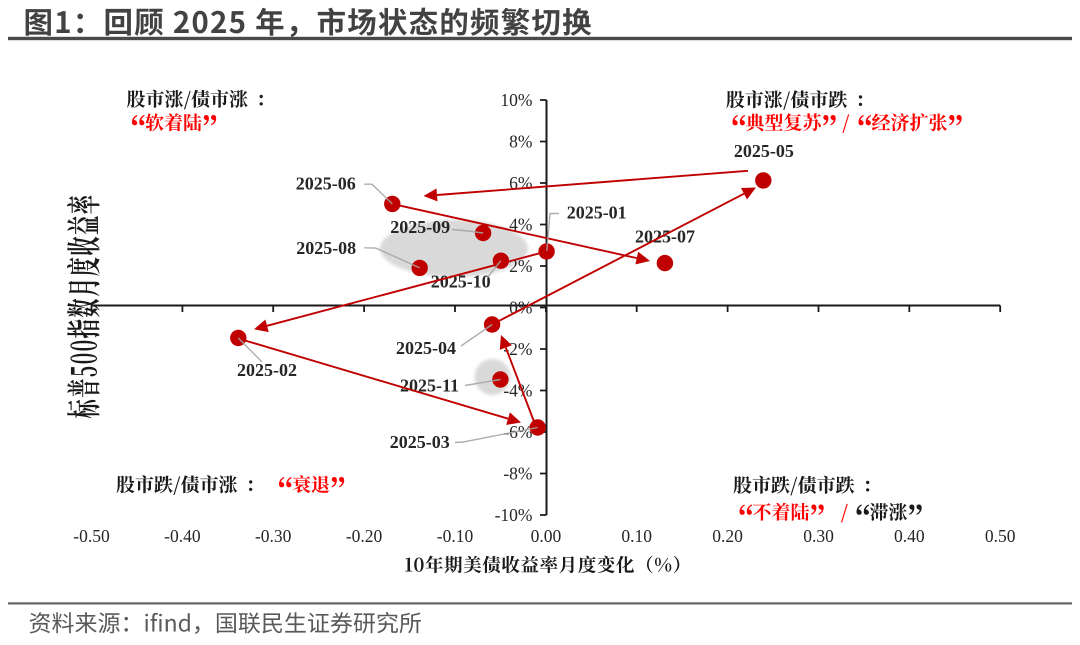 Image resolution: width=1080 pixels, height=645 pixels. What do you see at coordinates (520, 224) in the screenshot?
I see `svg-text: 4%` at bounding box center [520, 224].